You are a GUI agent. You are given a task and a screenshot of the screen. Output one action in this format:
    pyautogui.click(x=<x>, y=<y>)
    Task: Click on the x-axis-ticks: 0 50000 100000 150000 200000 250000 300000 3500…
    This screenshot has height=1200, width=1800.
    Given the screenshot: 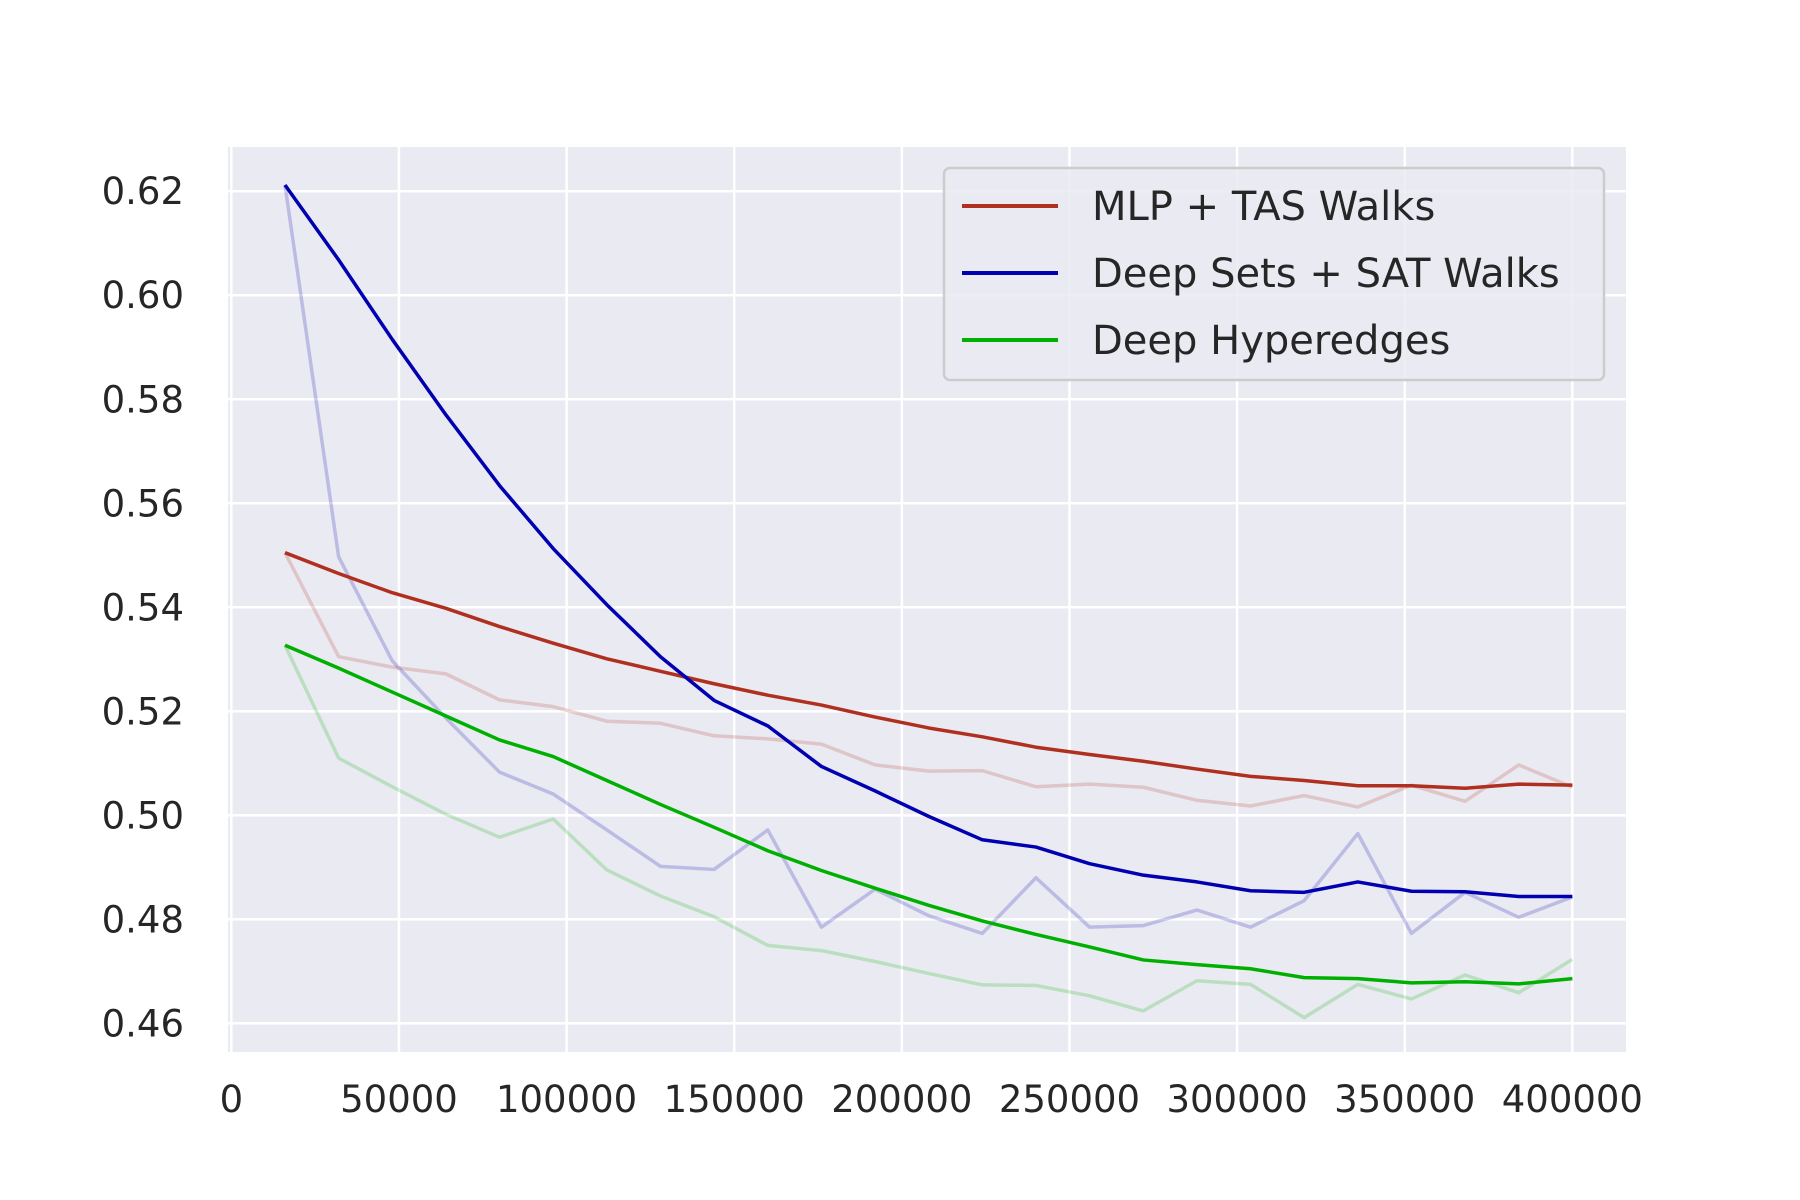 What is the action you would take?
    pyautogui.click(x=931, y=1099)
    